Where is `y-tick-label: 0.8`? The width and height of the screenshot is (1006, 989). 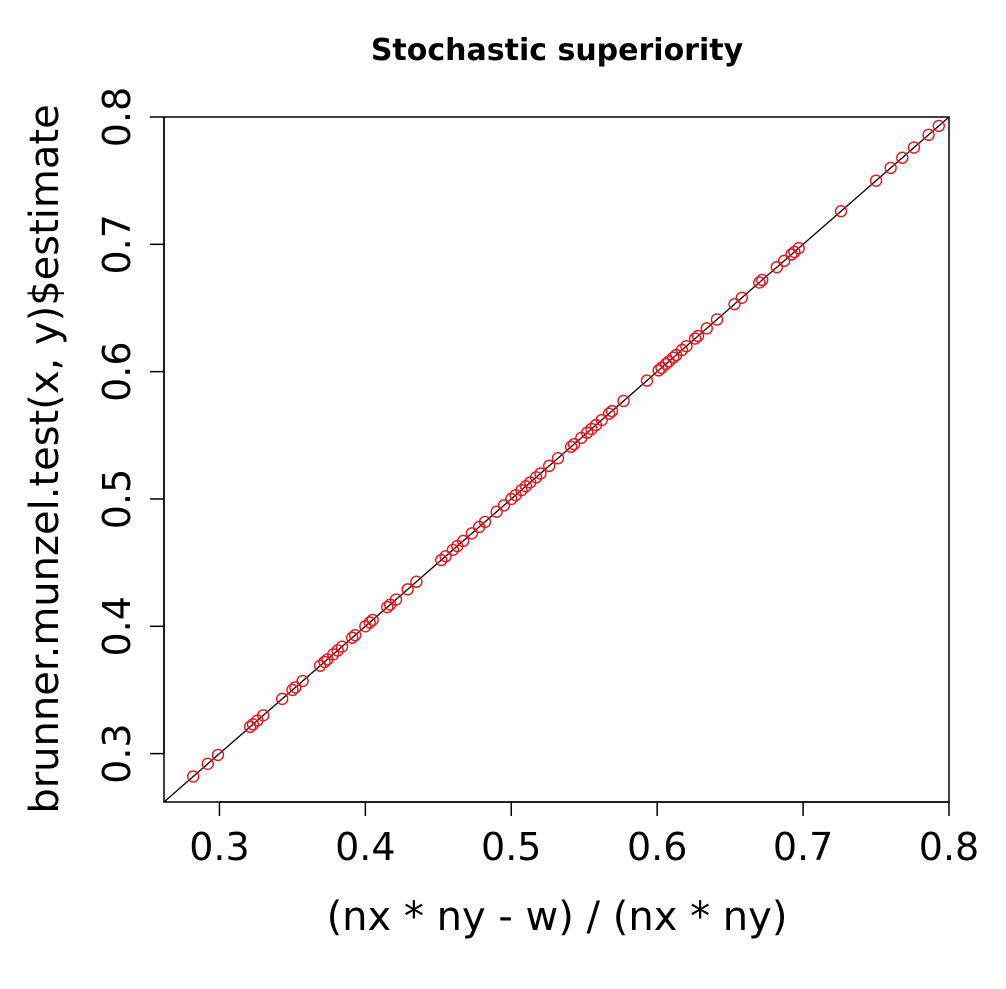 y-tick-label: 0.8 is located at coordinates (117, 117).